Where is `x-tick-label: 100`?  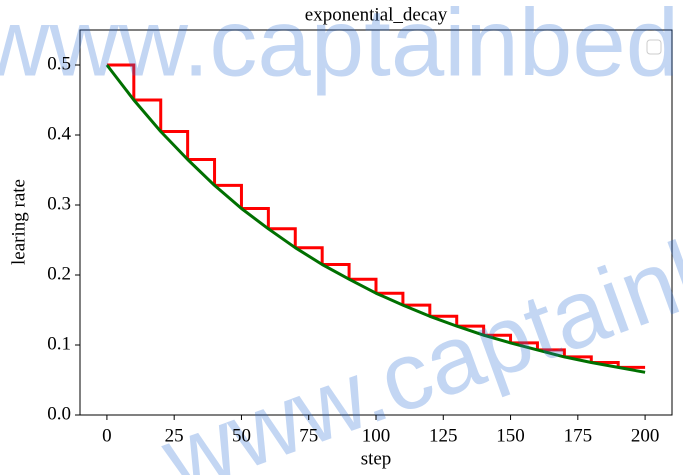 x-tick-label: 100 is located at coordinates (376, 435).